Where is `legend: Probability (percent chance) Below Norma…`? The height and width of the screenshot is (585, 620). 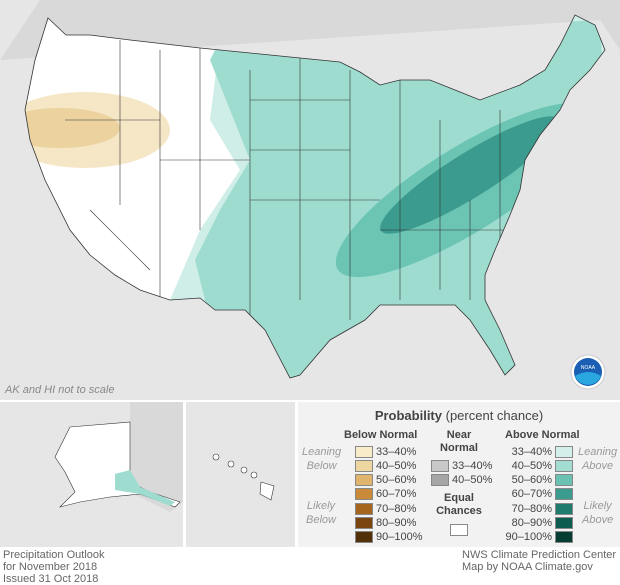 legend: Probability (percent chance) Below Norma… is located at coordinates (459, 474).